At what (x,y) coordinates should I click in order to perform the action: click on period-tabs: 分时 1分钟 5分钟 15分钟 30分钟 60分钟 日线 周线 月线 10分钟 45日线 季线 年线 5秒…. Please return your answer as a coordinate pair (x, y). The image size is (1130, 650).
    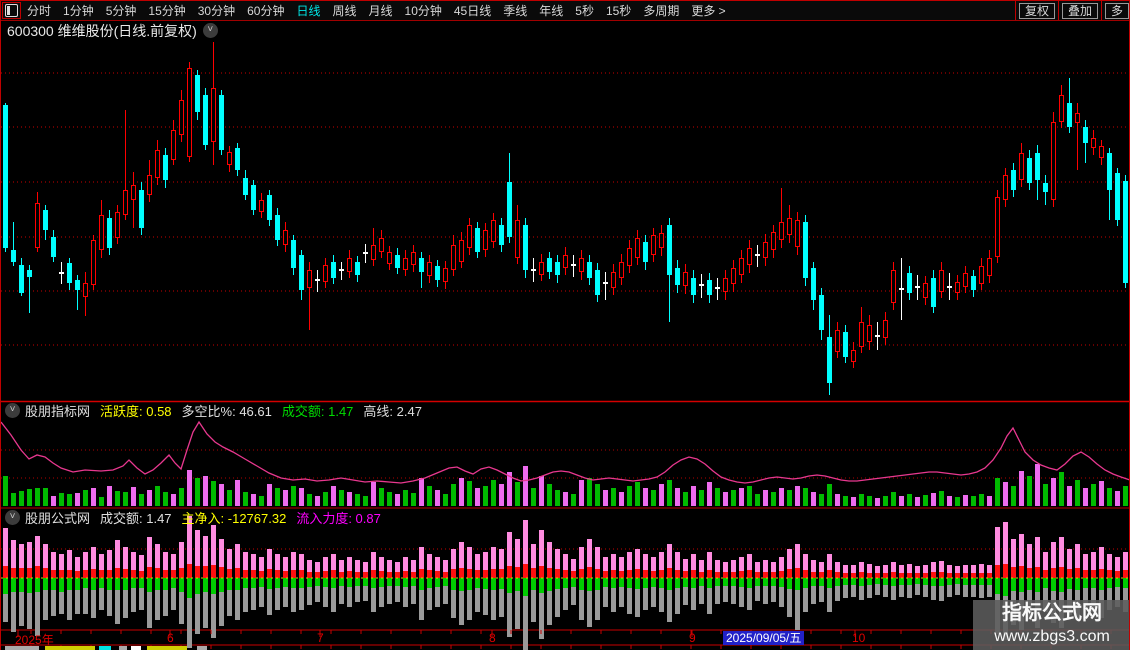
    Looking at the image, I should click on (376, 10).